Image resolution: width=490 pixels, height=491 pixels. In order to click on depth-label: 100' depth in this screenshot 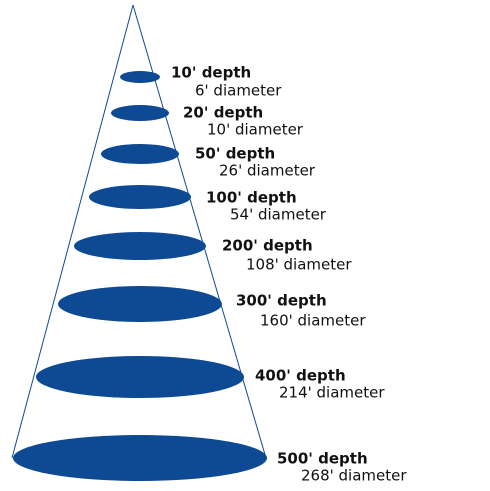, I will do `click(251, 198)`.